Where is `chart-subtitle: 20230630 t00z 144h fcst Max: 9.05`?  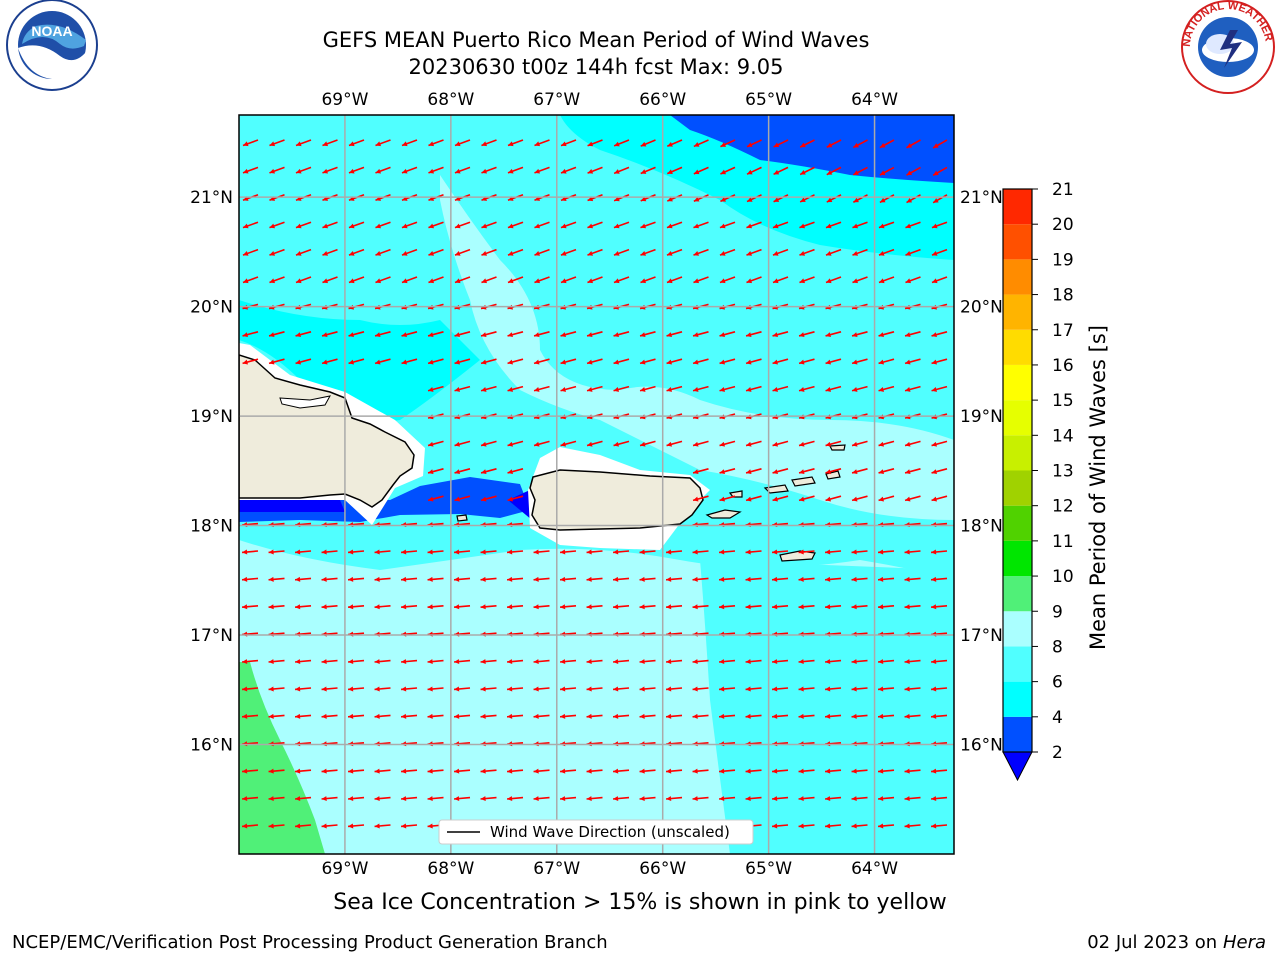 chart-subtitle: 20230630 t00z 144h fcst Max: 9.05 is located at coordinates (596, 67).